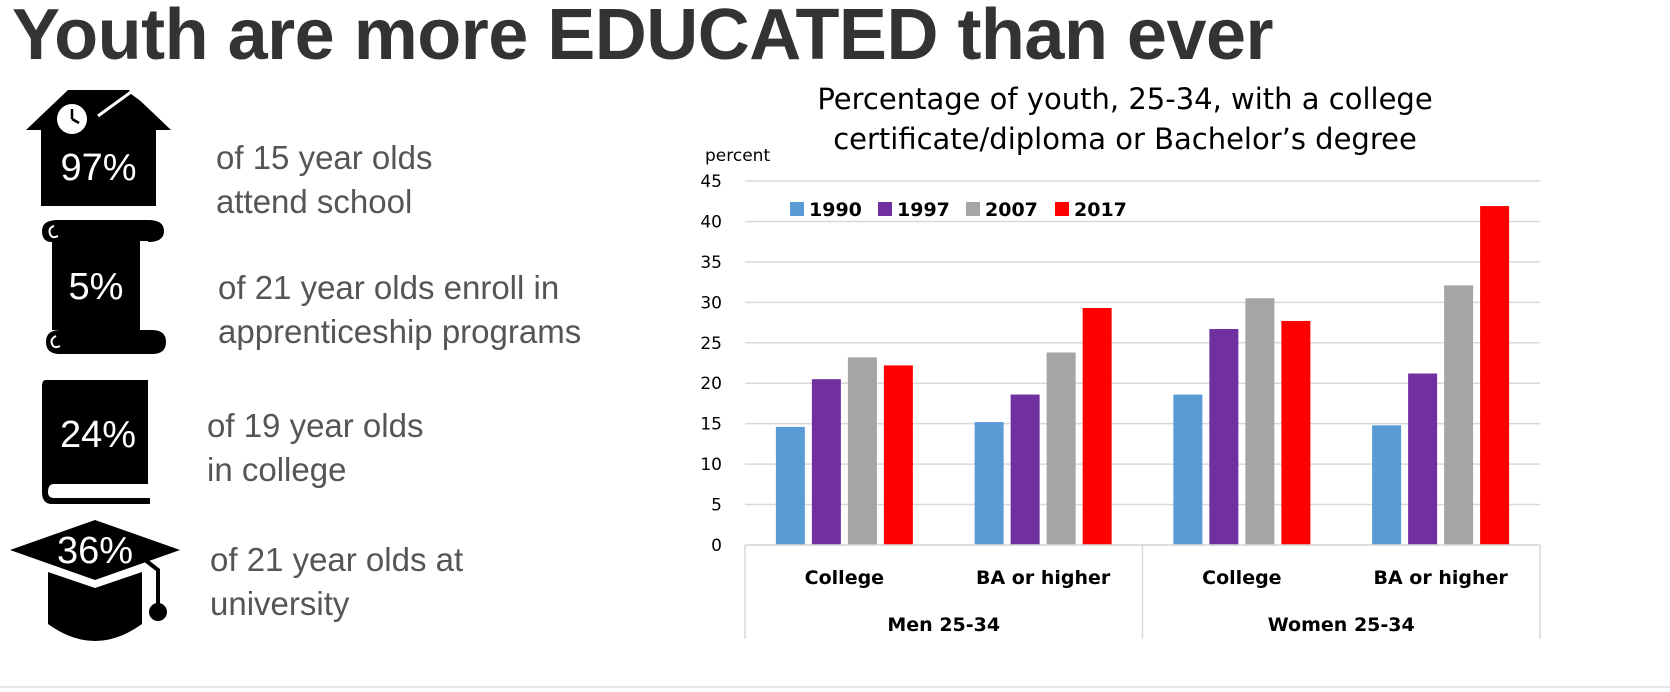 This screenshot has height=692, width=1670. Describe the element at coordinates (711, 222) in the screenshot. I see `y-tick-label: 40` at that location.